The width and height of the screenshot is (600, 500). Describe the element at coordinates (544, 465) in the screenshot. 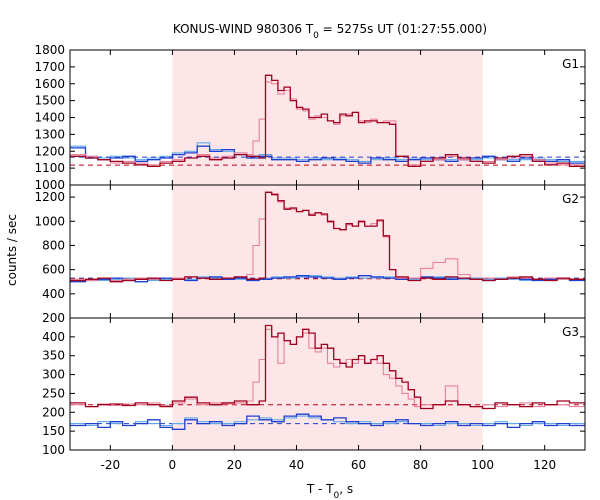

I see `x-tick-label: 120` at that location.